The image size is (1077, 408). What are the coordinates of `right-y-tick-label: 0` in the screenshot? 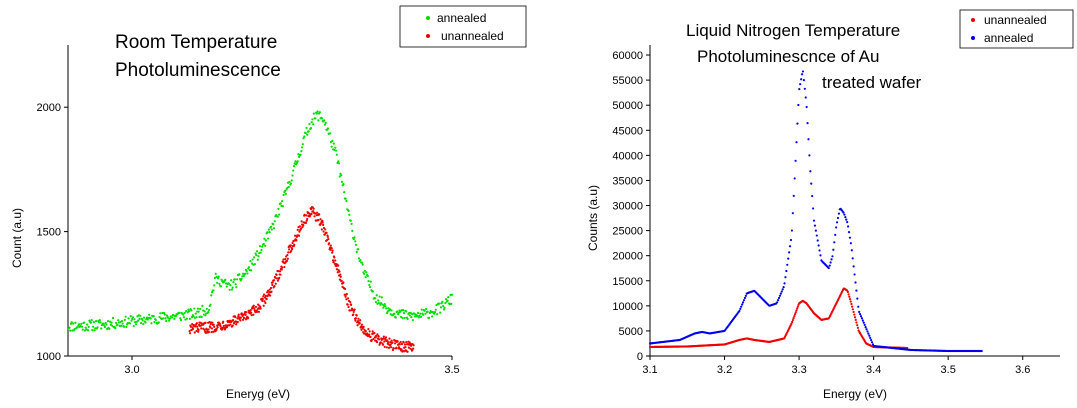 It's located at (640, 357).